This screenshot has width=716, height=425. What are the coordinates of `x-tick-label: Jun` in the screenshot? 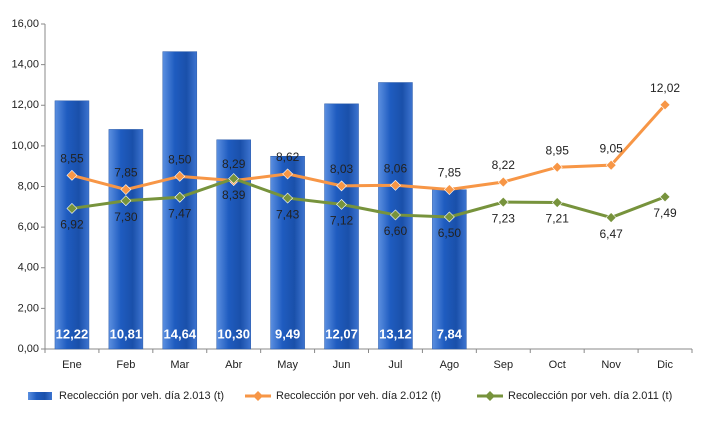 It's located at (342, 365).